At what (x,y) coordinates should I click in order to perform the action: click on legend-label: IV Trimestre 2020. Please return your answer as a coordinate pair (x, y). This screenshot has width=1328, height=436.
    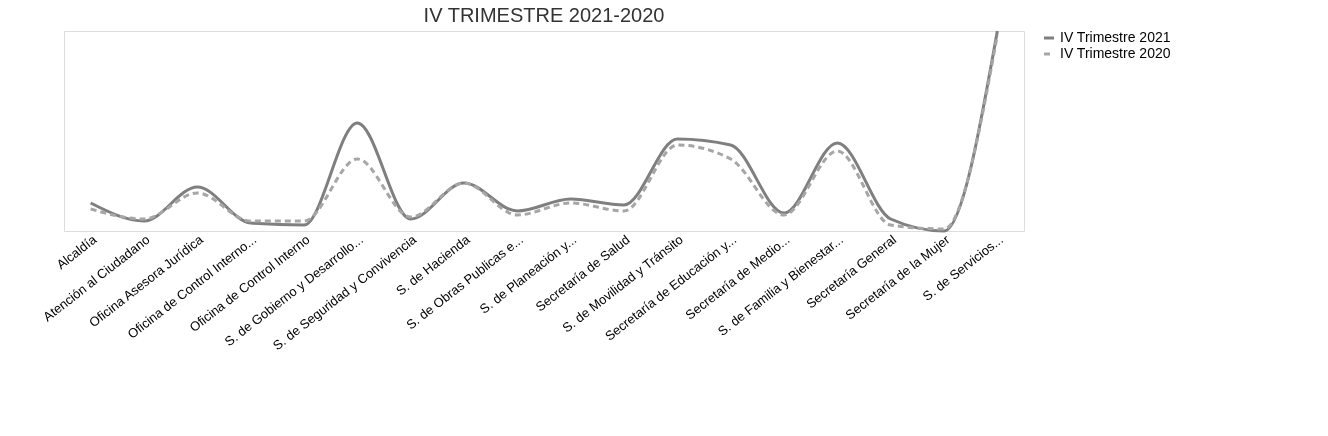
    Looking at the image, I should click on (1115, 53).